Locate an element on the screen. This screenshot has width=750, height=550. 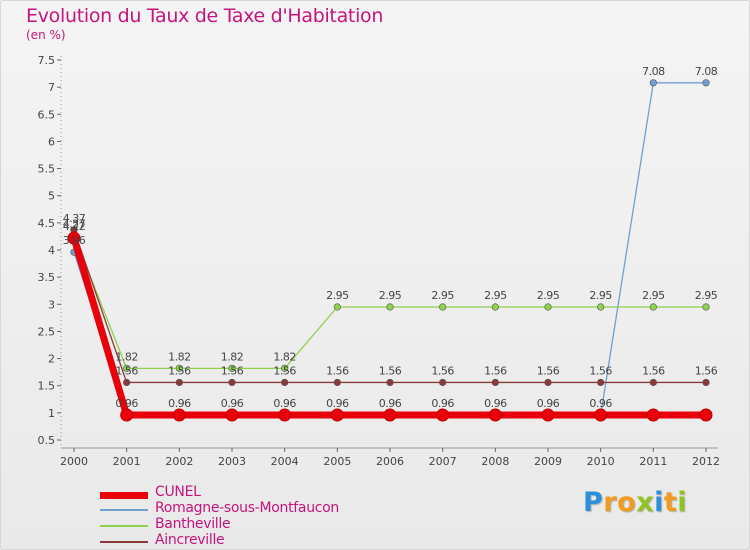
logo-letter: o is located at coordinates (627, 502).